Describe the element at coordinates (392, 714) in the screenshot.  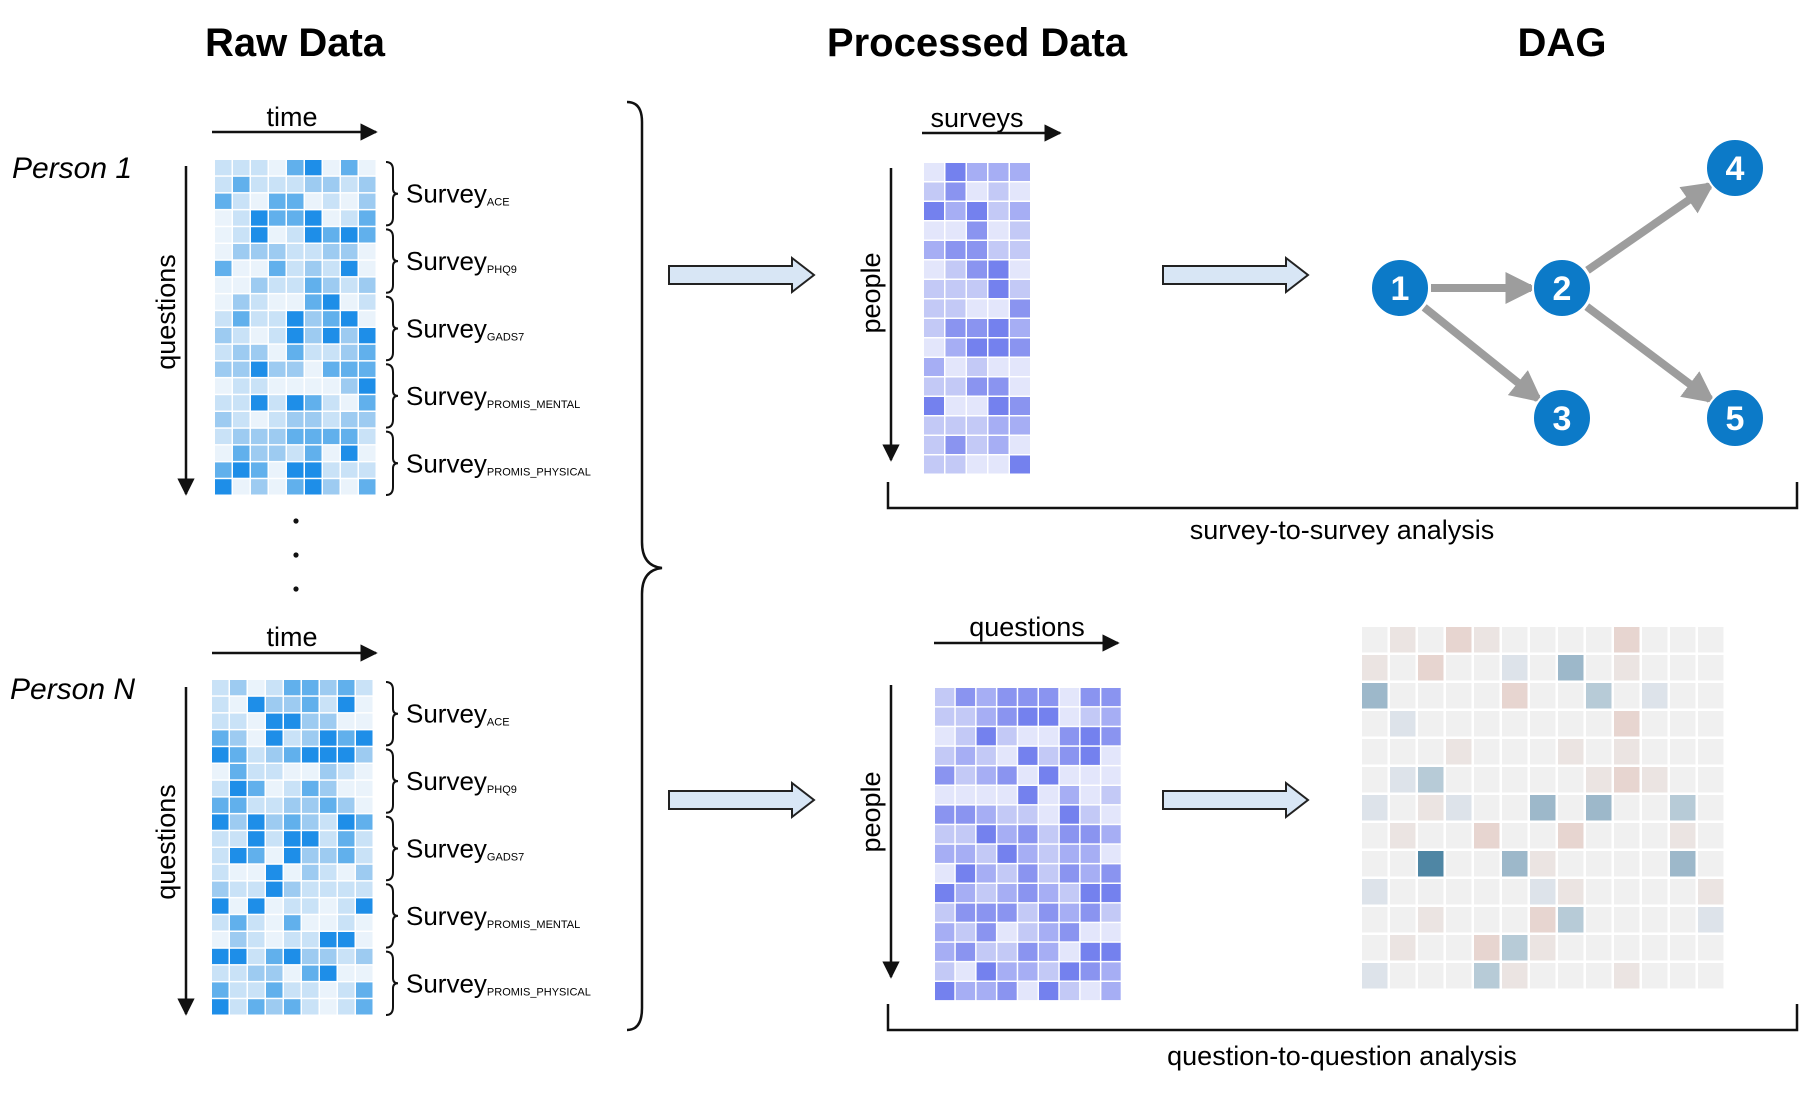
I see `survey-brace` at that location.